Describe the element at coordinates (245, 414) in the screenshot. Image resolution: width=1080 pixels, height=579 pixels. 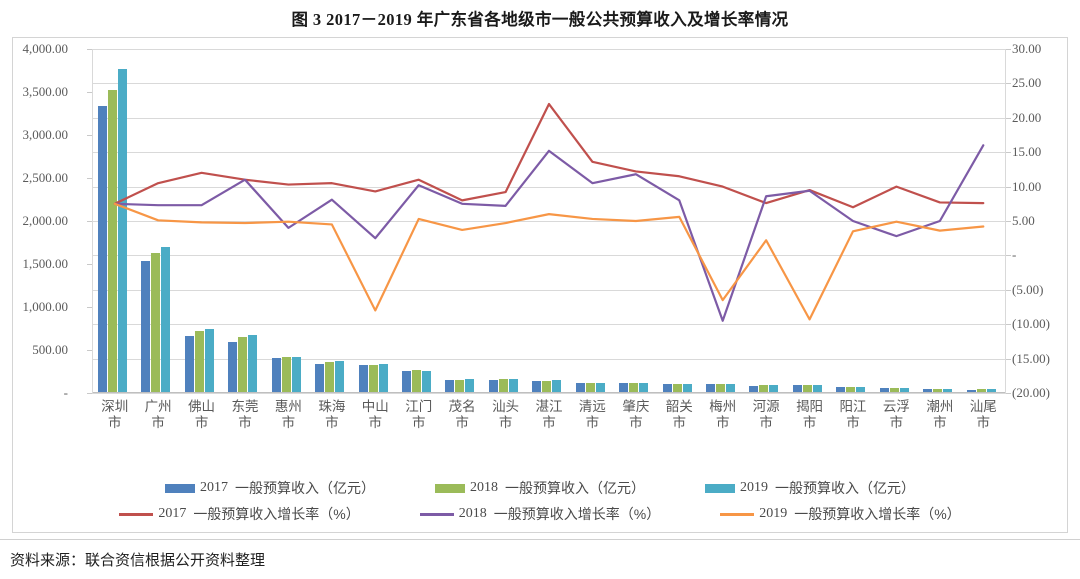
I see `x-axis-tick-label: 东莞市` at that location.